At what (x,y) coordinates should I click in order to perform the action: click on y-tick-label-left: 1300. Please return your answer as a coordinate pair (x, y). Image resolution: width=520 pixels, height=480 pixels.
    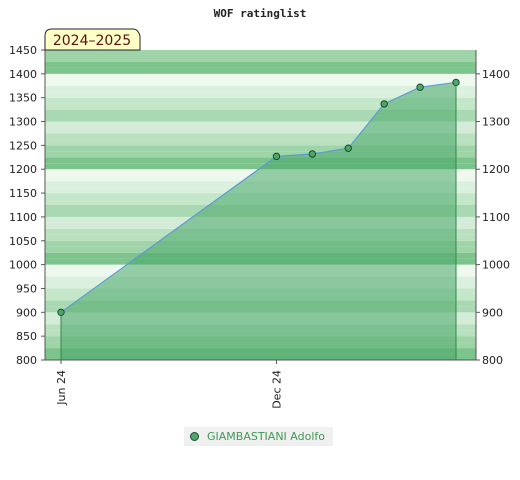
    Looking at the image, I should click on (23, 122).